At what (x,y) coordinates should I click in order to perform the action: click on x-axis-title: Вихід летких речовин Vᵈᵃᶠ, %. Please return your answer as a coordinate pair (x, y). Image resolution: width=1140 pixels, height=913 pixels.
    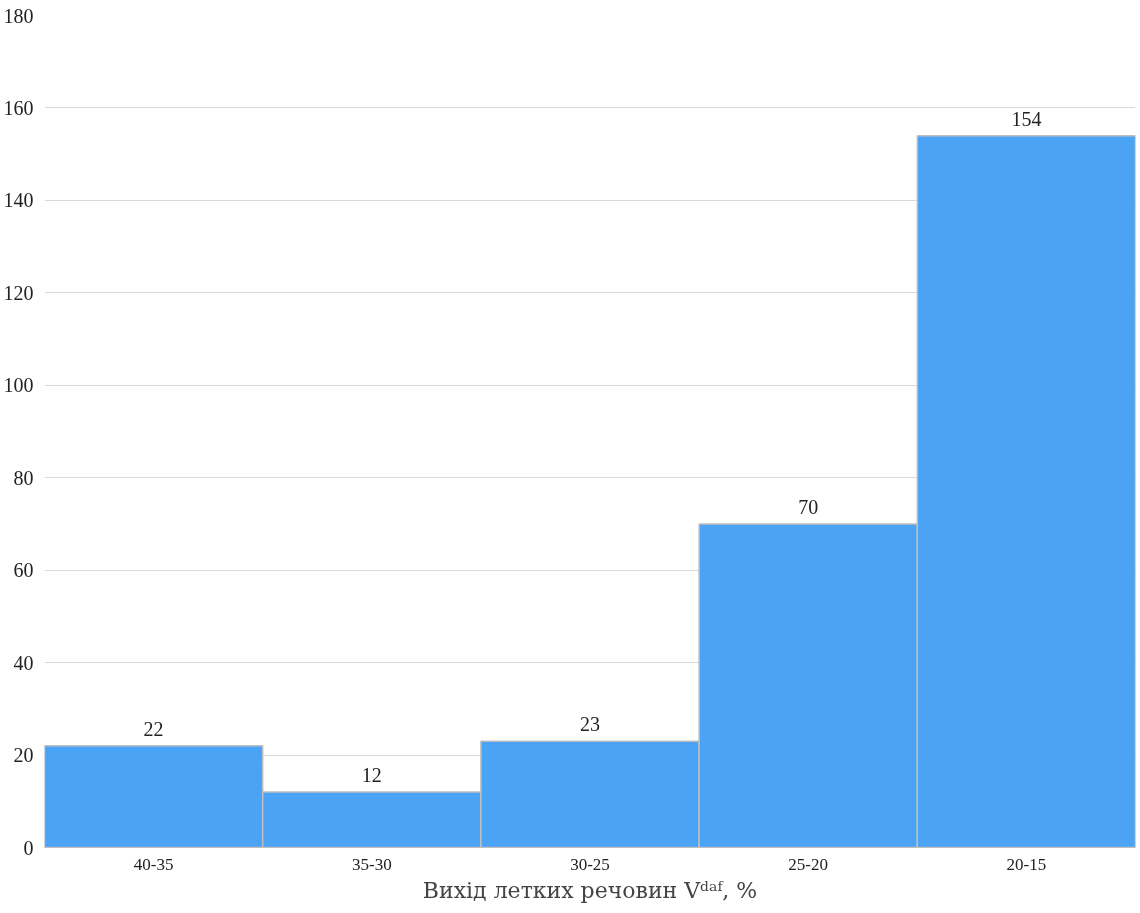
    Looking at the image, I should click on (590, 890).